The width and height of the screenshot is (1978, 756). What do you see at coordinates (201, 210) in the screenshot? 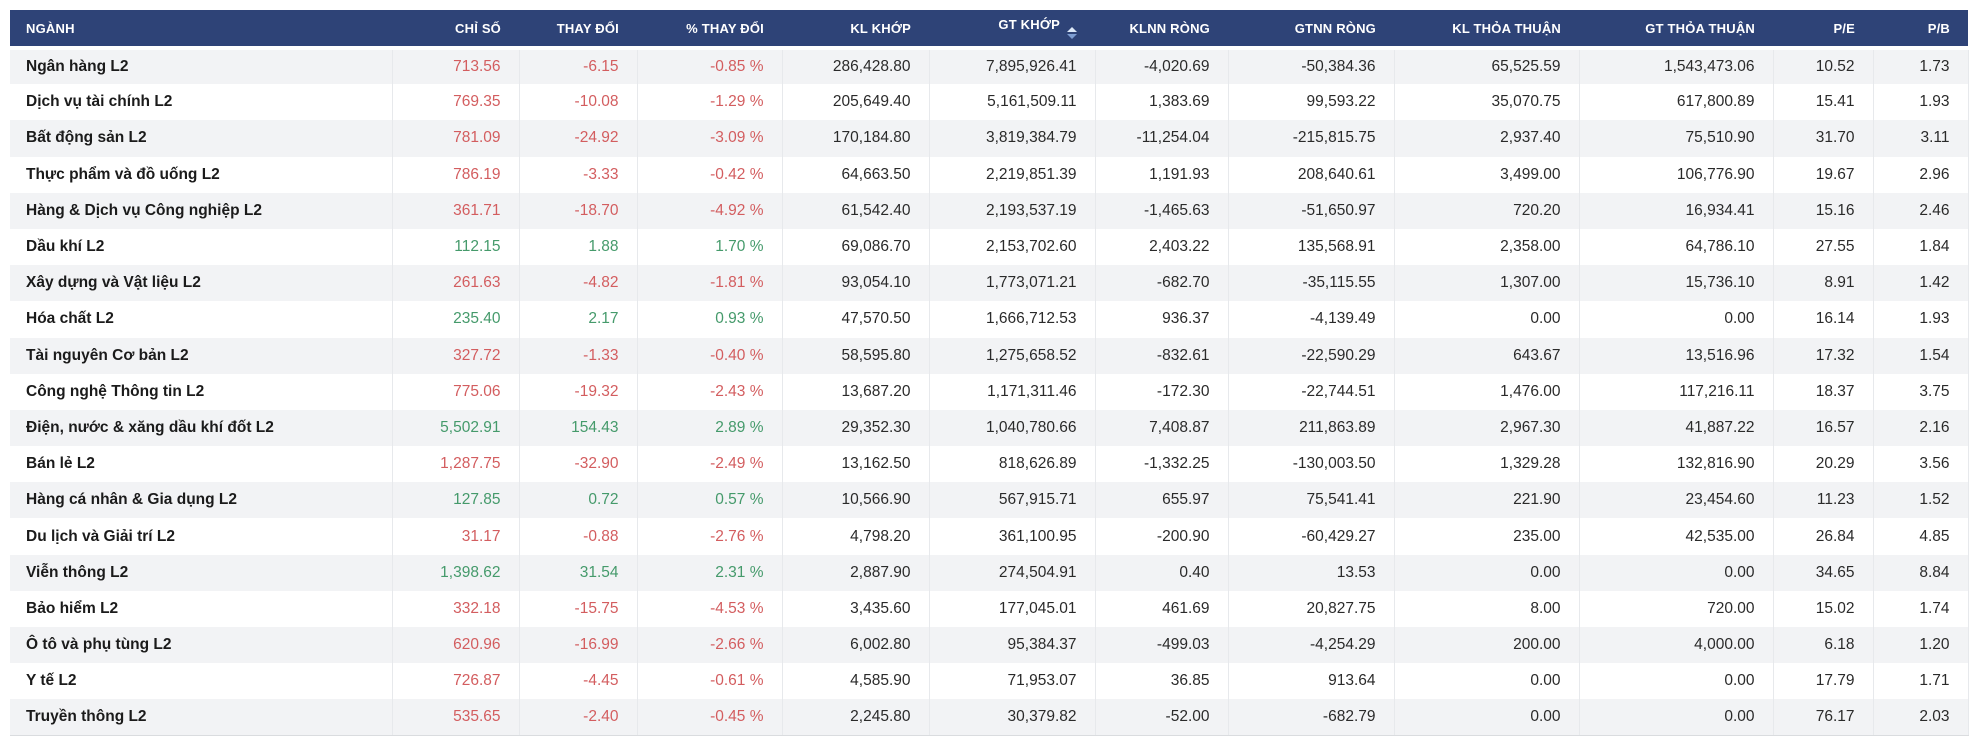
I see `cell-nganh: Hàng & Dịch vụ Công nghiệp L2` at bounding box center [201, 210].